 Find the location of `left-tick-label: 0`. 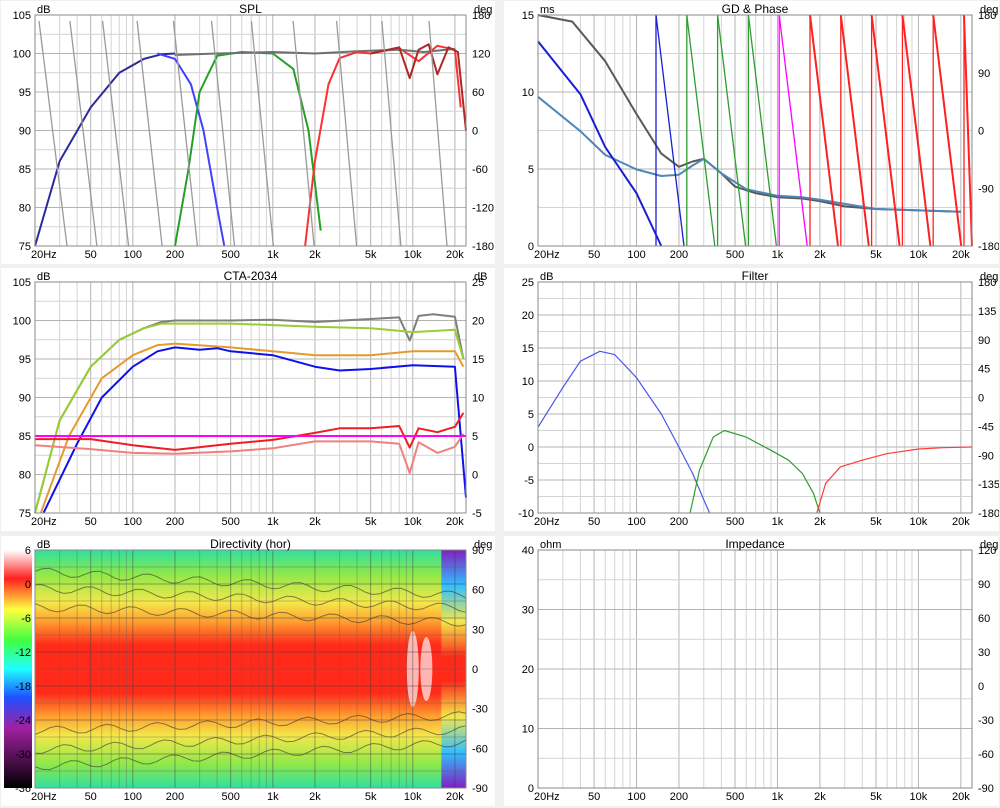

left-tick-label: 0 is located at coordinates (531, 448).